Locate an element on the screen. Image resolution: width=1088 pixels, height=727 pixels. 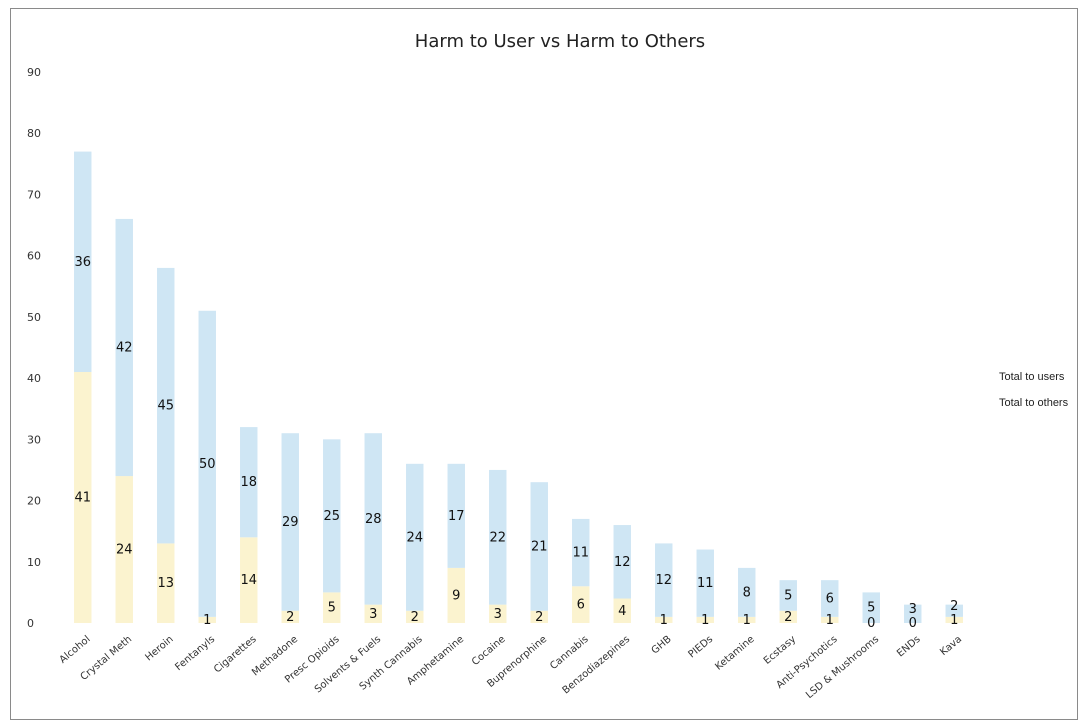
data-label-users: 18 is located at coordinates (248, 482).